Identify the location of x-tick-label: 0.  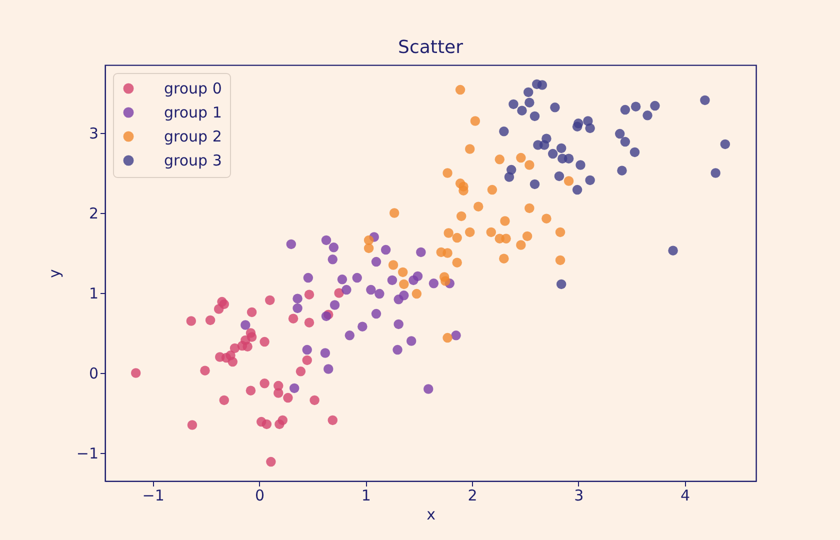
(259, 495).